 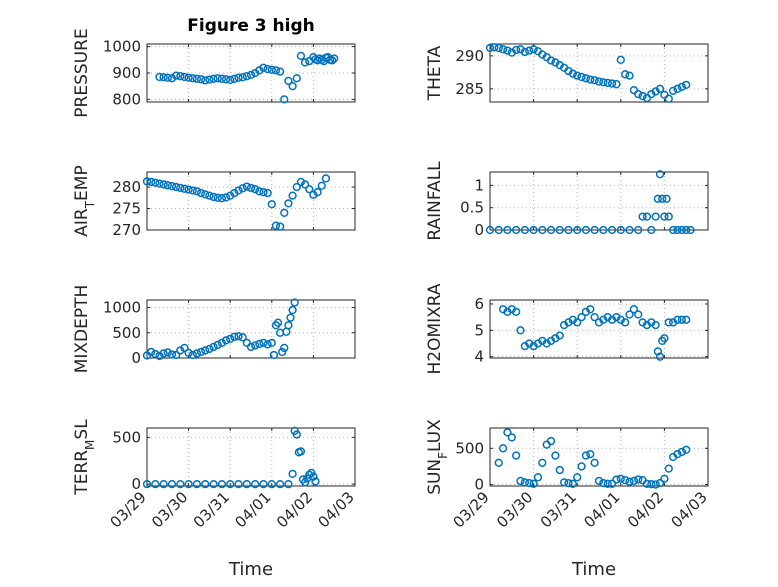 I want to click on y-axis-label: AIRTEMP, so click(x=84, y=200).